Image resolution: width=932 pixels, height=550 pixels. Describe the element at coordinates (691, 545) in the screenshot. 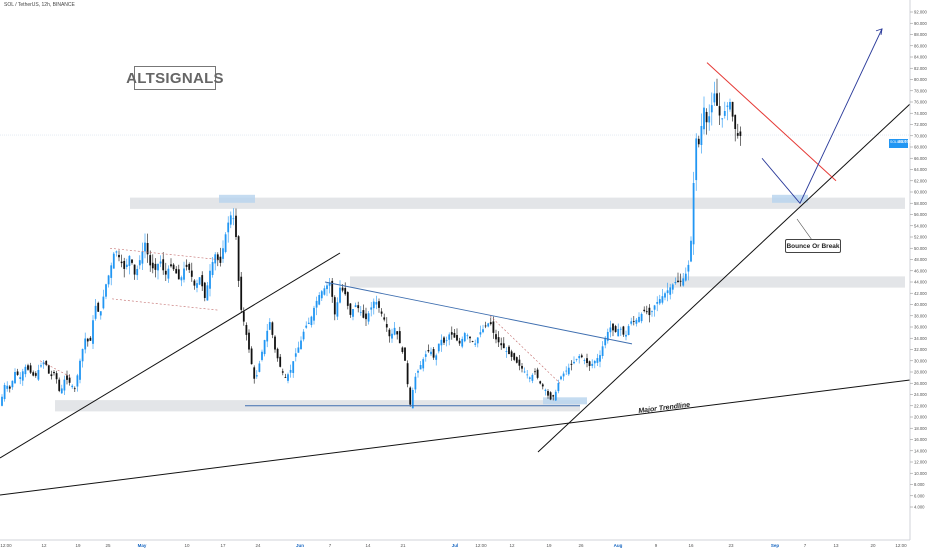

I see `x-tick-label: 16` at that location.